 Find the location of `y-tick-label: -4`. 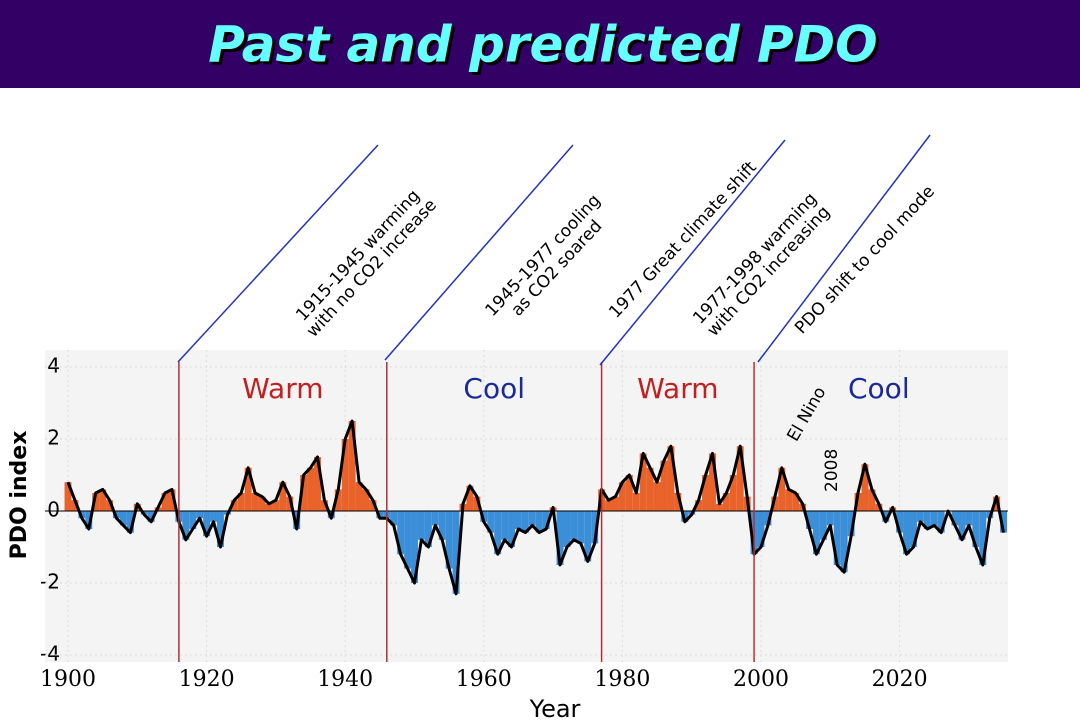

y-tick-label: -4 is located at coordinates (50, 654).